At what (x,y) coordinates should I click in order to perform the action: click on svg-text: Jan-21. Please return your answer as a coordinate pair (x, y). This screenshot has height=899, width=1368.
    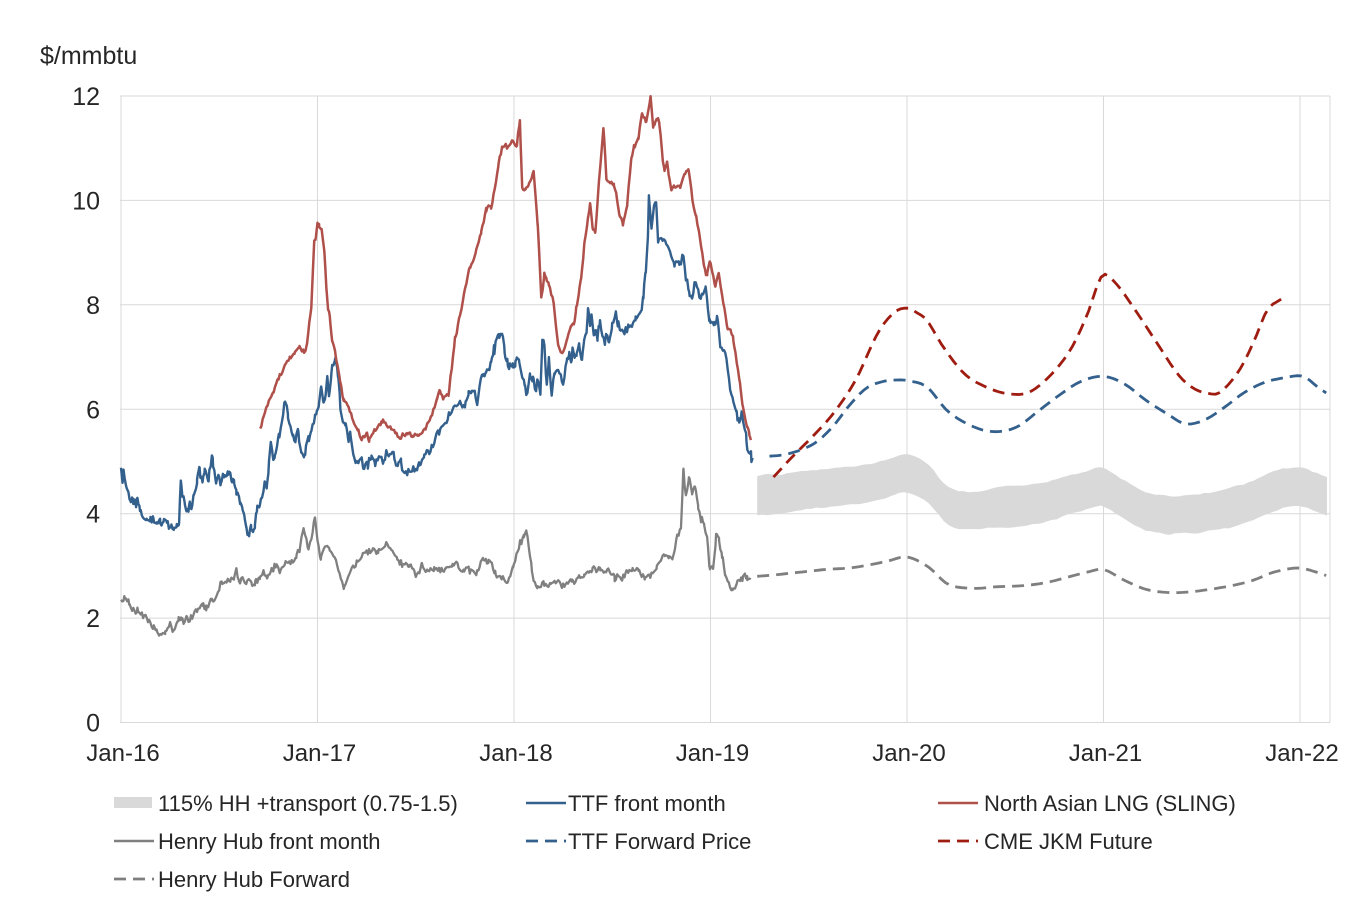
    Looking at the image, I should click on (1105, 753).